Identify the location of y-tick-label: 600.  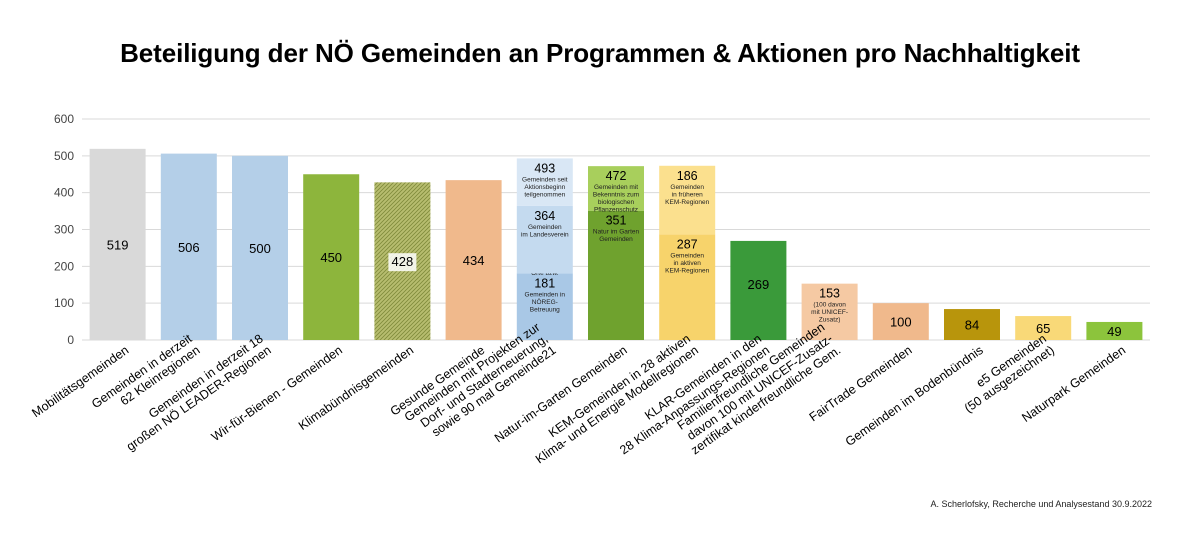
(64, 119).